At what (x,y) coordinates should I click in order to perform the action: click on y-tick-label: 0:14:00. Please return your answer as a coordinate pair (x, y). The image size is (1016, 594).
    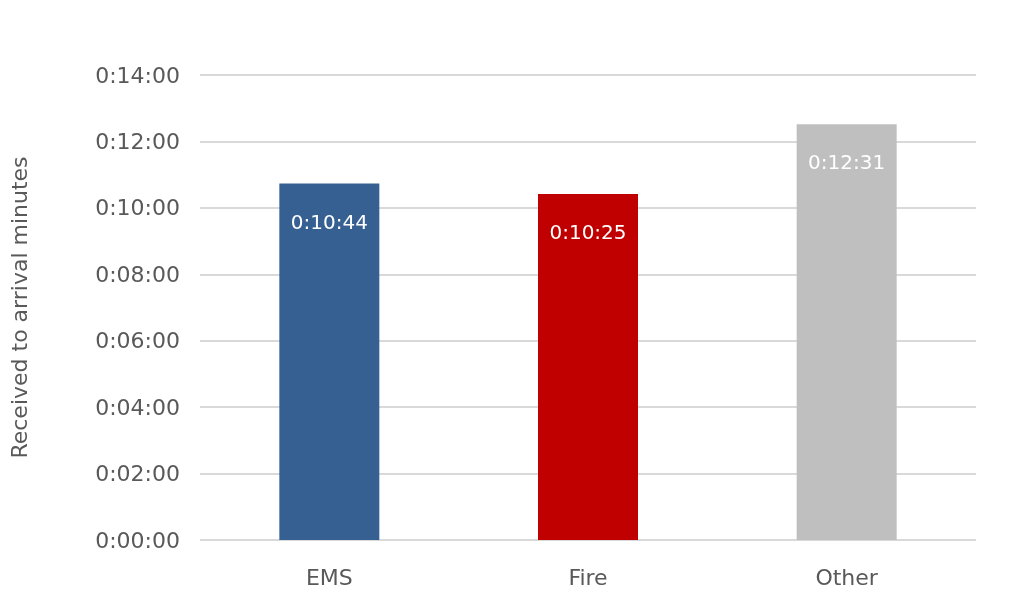
    Looking at the image, I should click on (137, 75).